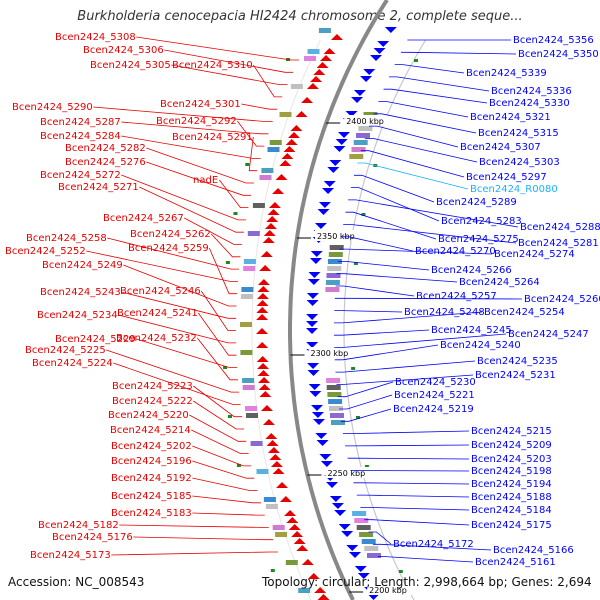 The height and width of the screenshot is (600, 600). I want to click on scale-tick-label: 2300 kbp, so click(330, 353).